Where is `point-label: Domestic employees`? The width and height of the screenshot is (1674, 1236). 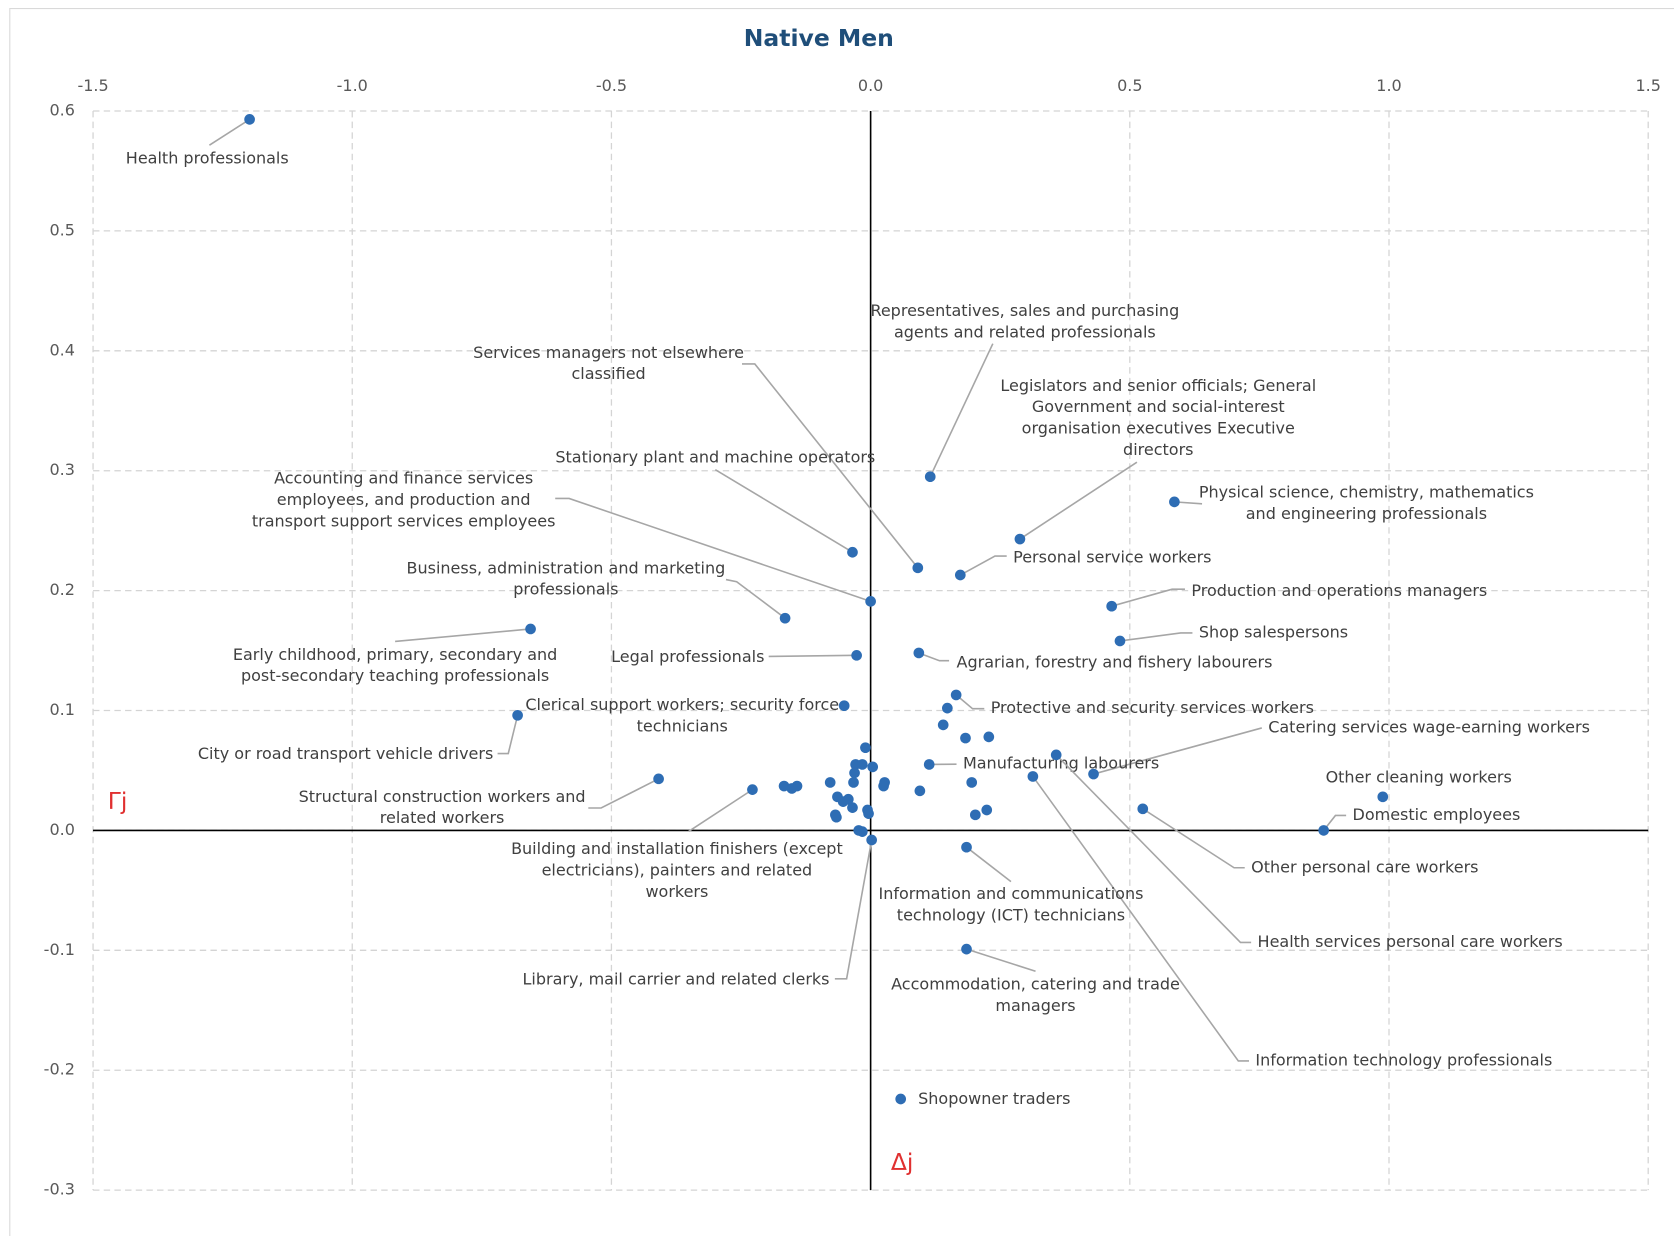
point-label: Domestic employees is located at coordinates (1437, 814).